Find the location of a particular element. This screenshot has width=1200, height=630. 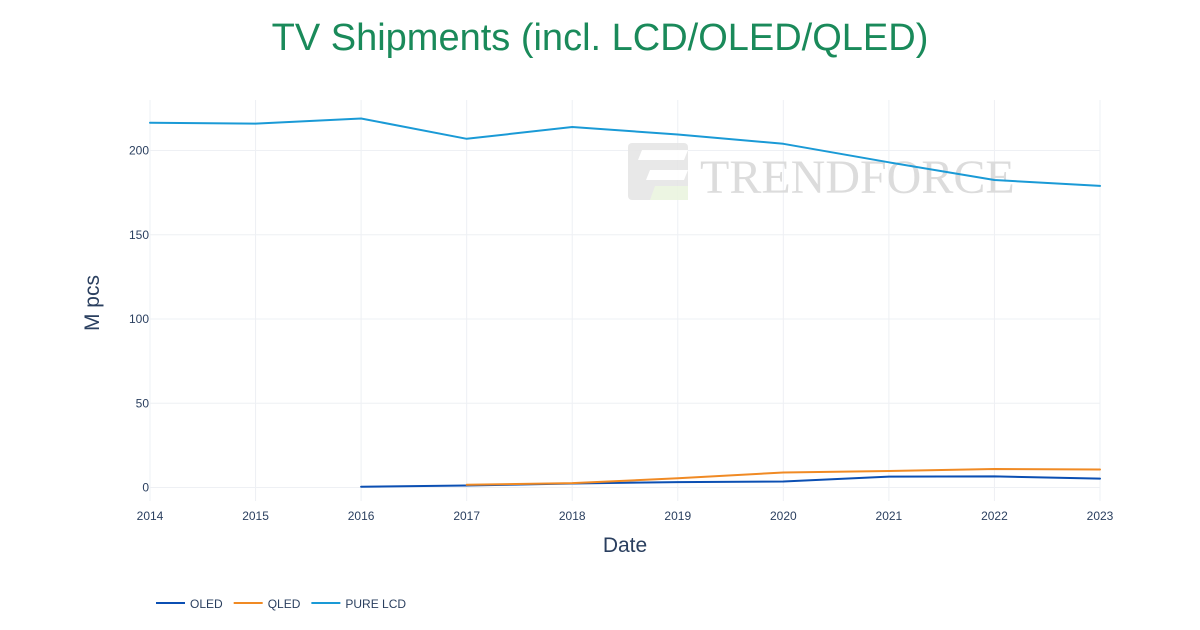

x-tick-label: 2020 is located at coordinates (783, 516).